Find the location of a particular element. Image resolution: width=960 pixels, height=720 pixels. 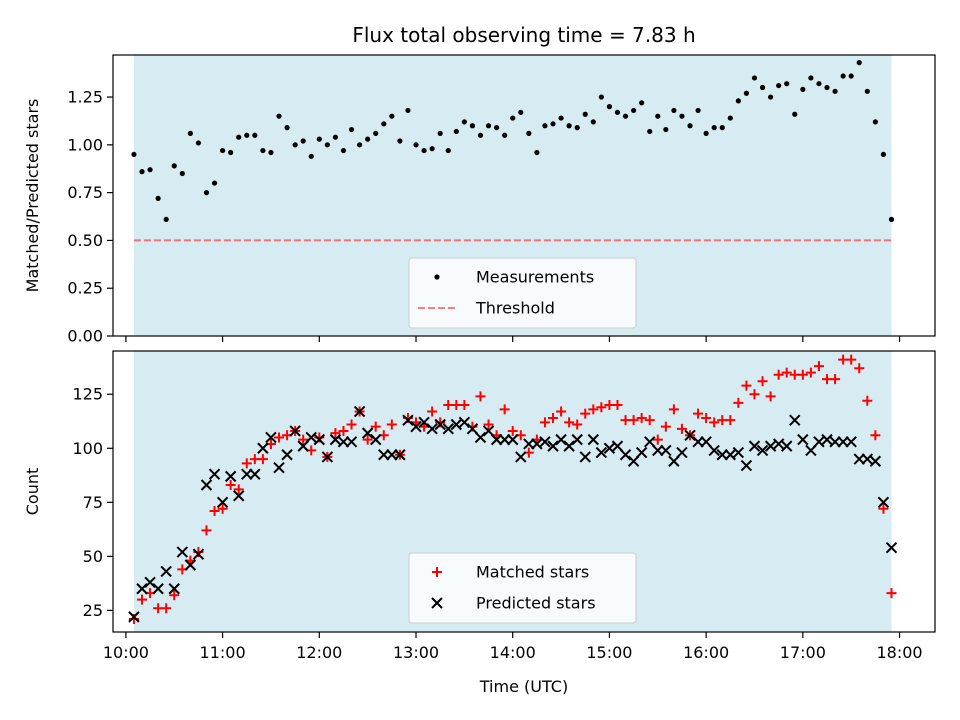

chart-title: Flux total observing time = 7.83 h is located at coordinates (523, 35).